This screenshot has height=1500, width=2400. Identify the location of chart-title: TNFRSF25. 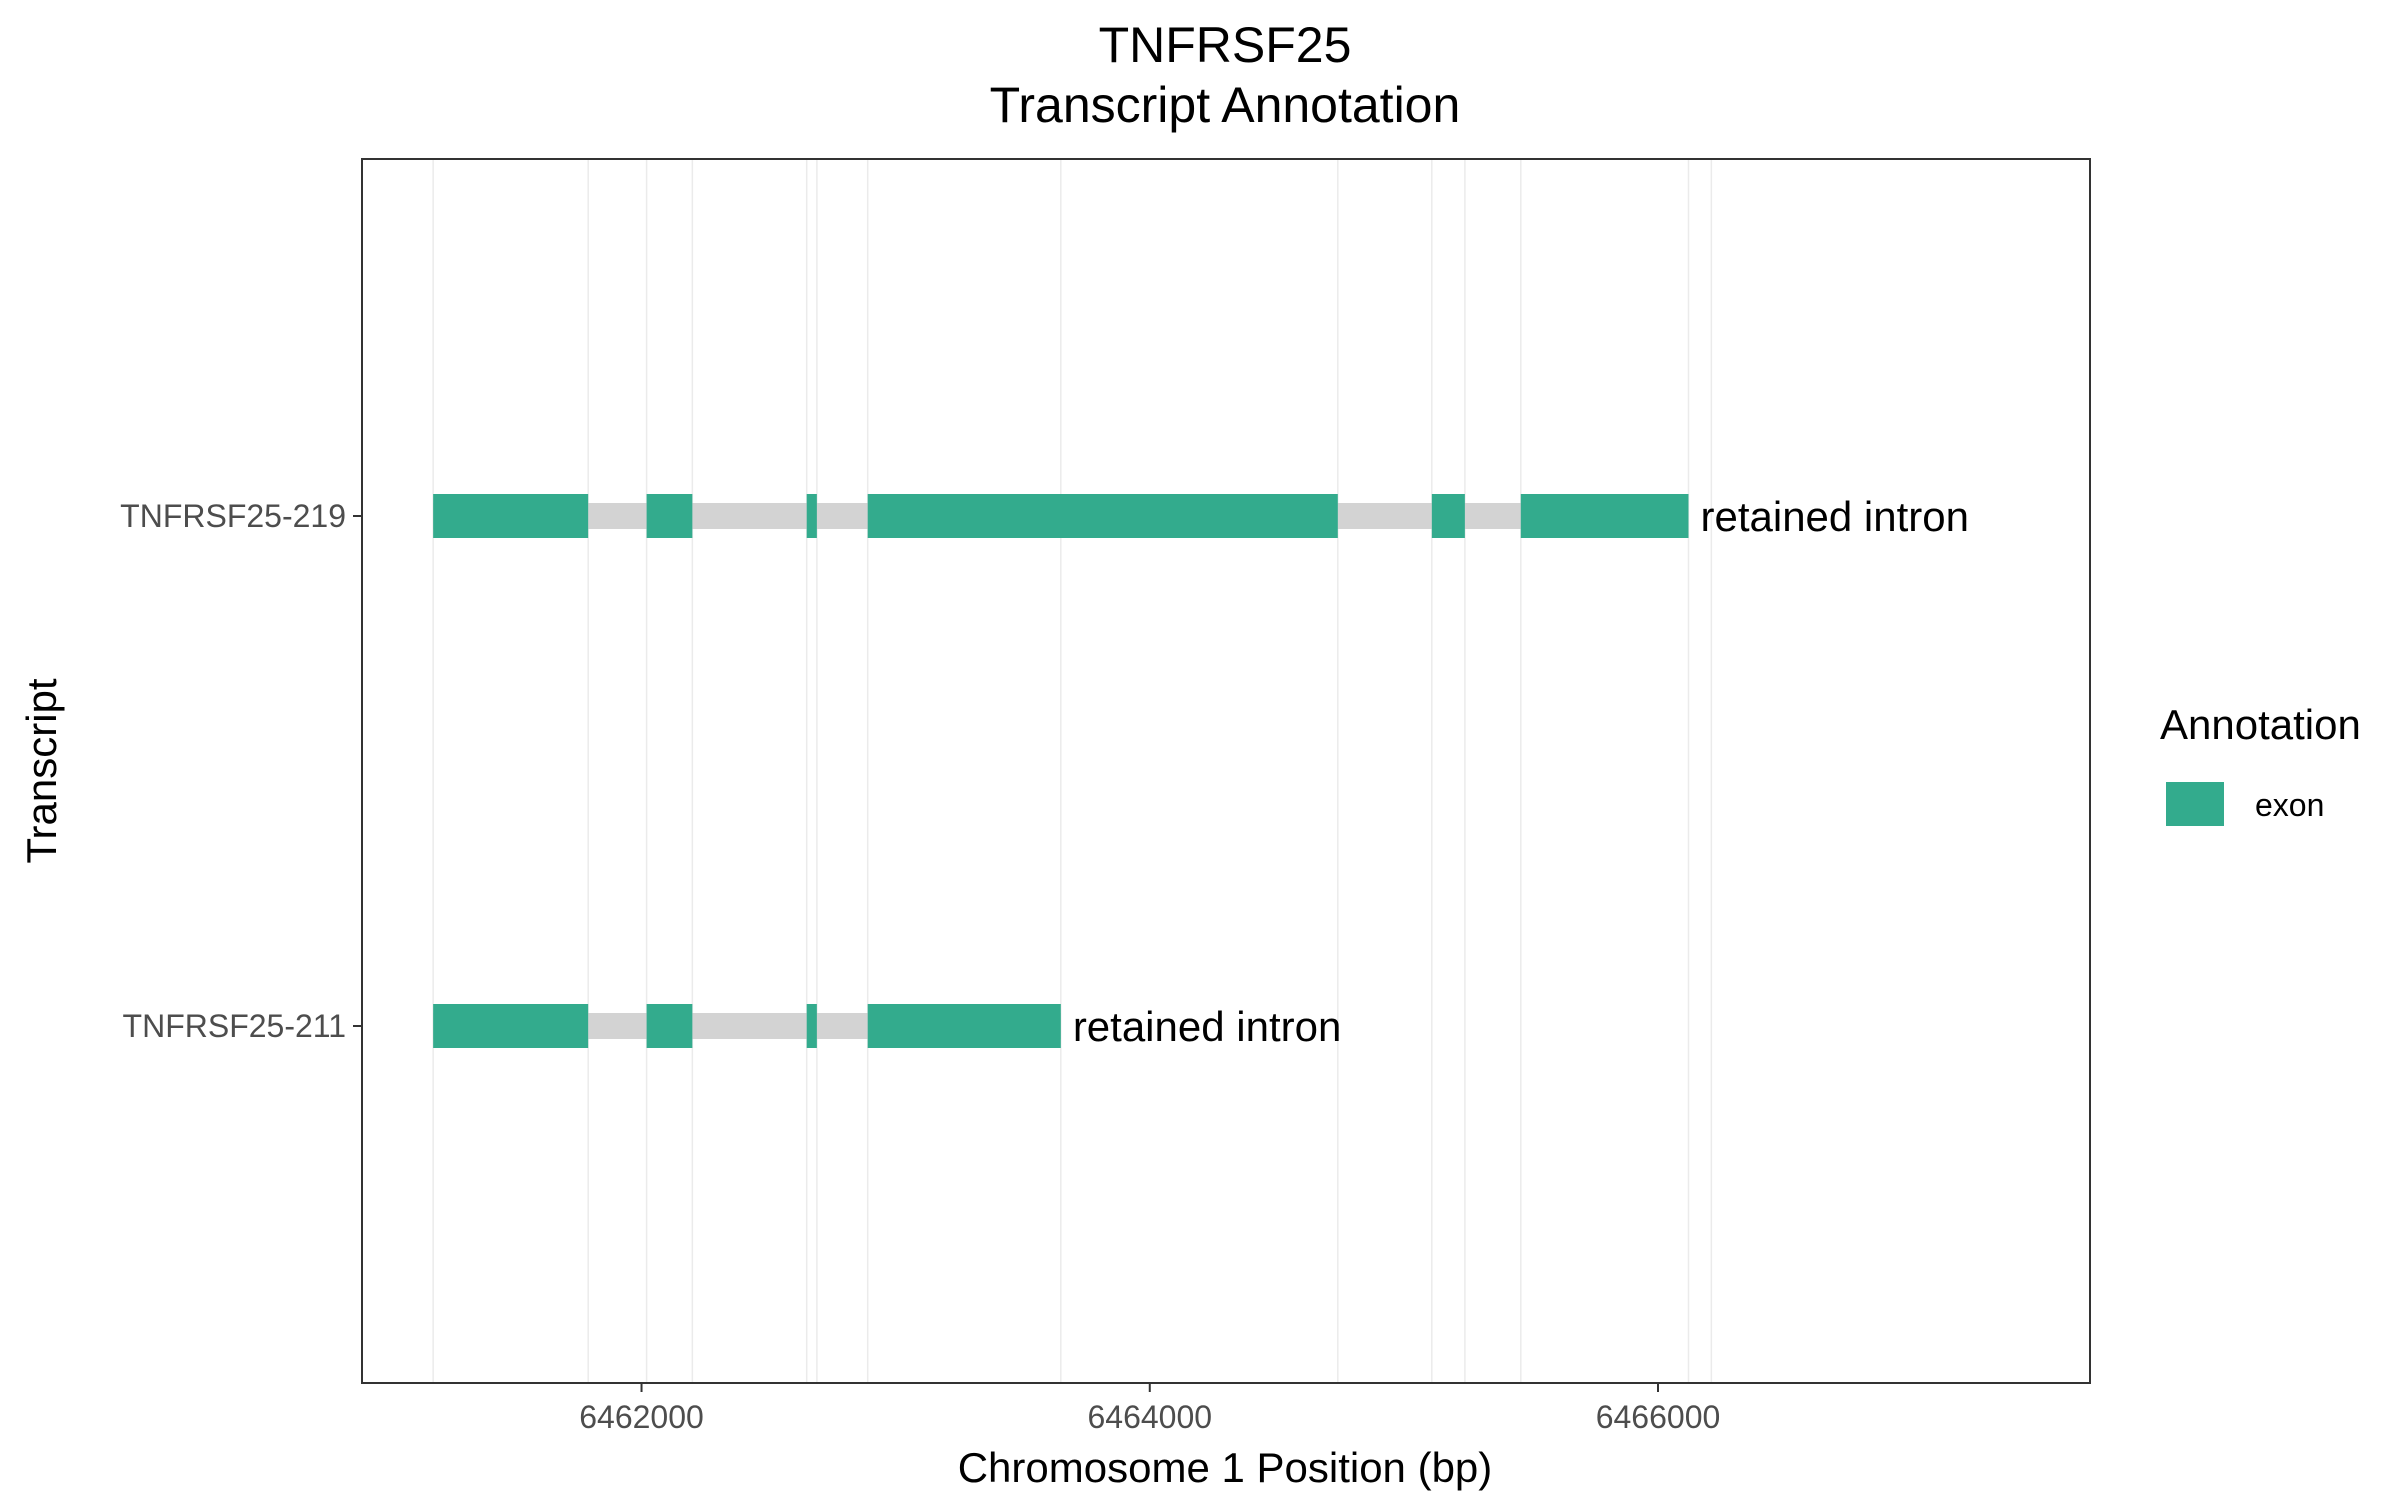
(1225, 45).